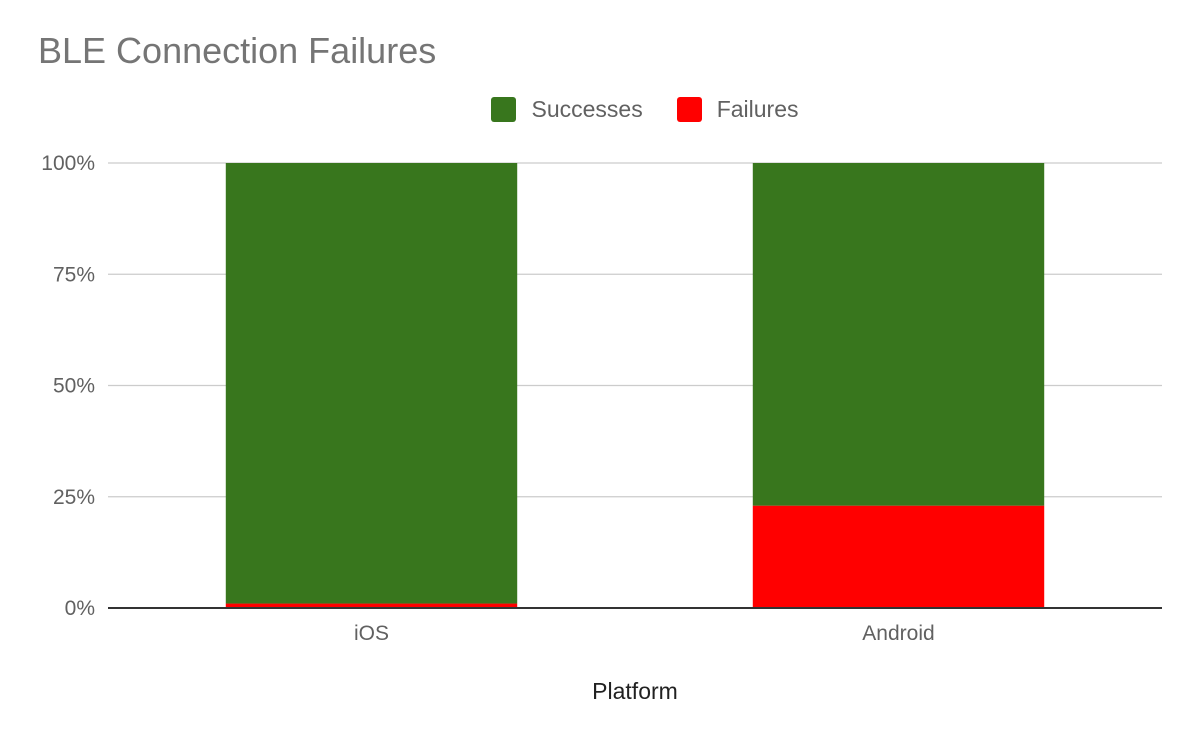 This screenshot has width=1200, height=742. Describe the element at coordinates (68, 163) in the screenshot. I see `y-tick-label: 100%` at that location.